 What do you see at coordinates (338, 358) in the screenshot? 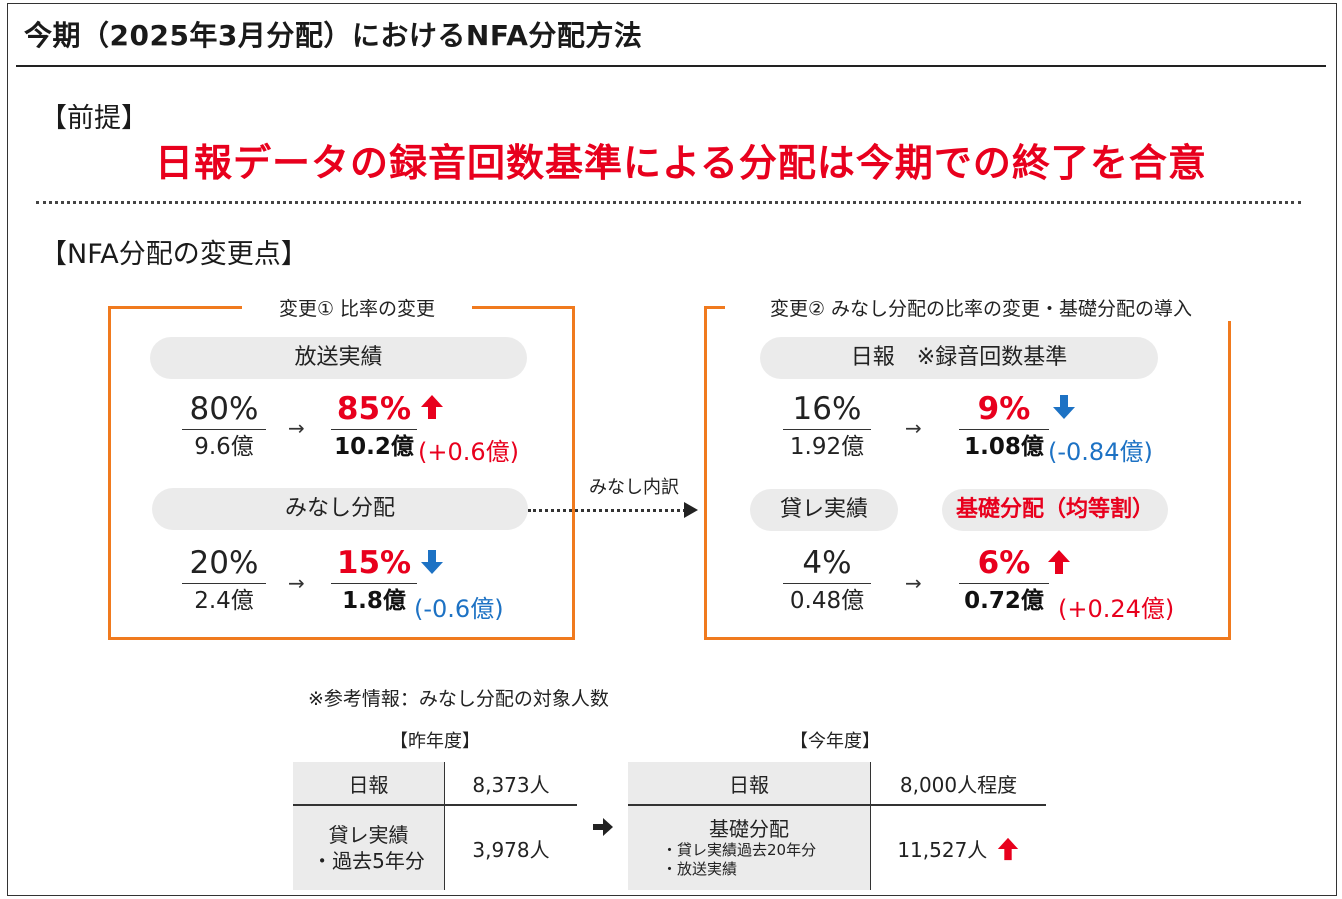
I see `pill-broadcast: 放送実績` at bounding box center [338, 358].